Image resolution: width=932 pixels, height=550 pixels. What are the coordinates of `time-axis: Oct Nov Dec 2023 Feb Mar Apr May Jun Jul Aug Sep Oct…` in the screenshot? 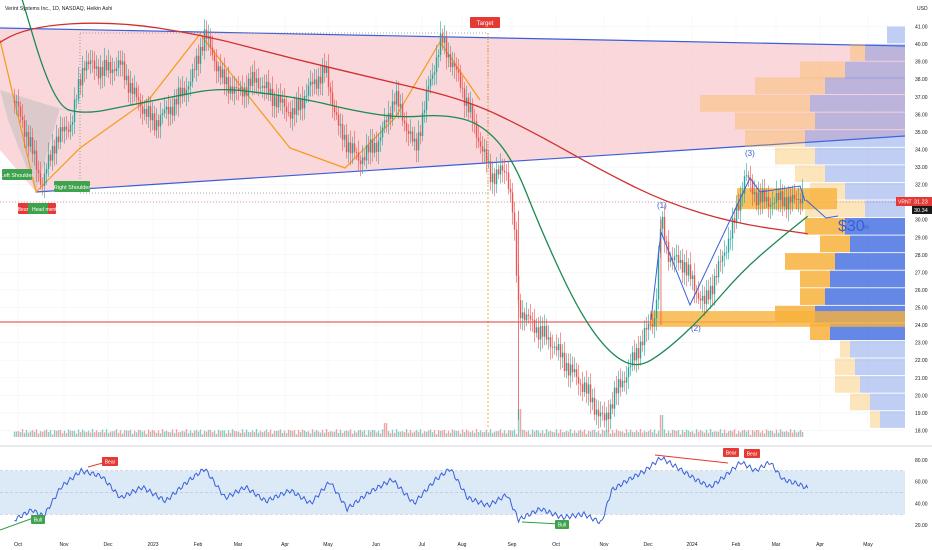 It's located at (443, 545).